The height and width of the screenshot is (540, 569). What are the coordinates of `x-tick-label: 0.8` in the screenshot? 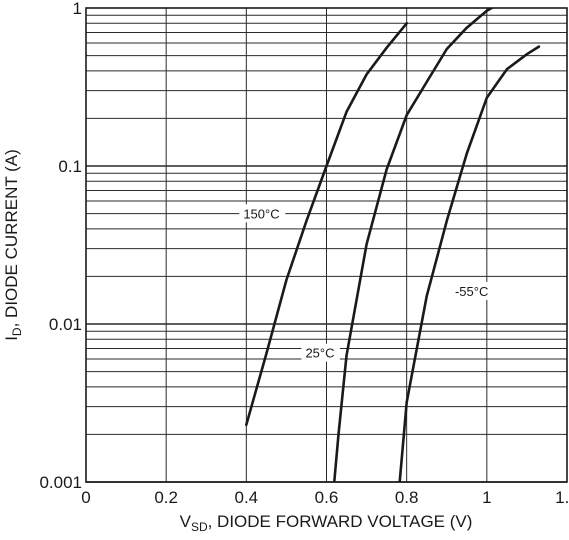 It's located at (407, 497).